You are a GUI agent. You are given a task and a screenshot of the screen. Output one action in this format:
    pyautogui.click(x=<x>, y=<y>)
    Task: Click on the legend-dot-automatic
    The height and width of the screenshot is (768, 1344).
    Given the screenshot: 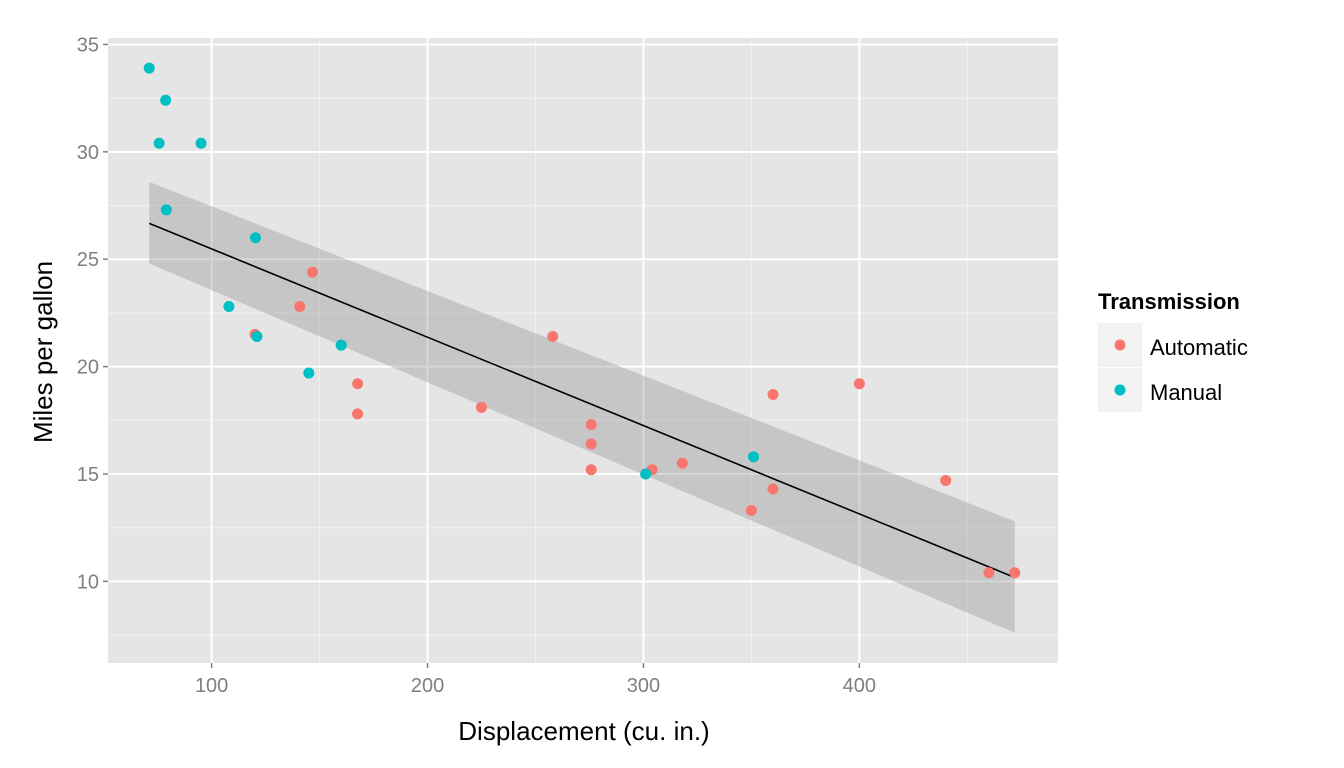 What is the action you would take?
    pyautogui.click(x=1120, y=345)
    